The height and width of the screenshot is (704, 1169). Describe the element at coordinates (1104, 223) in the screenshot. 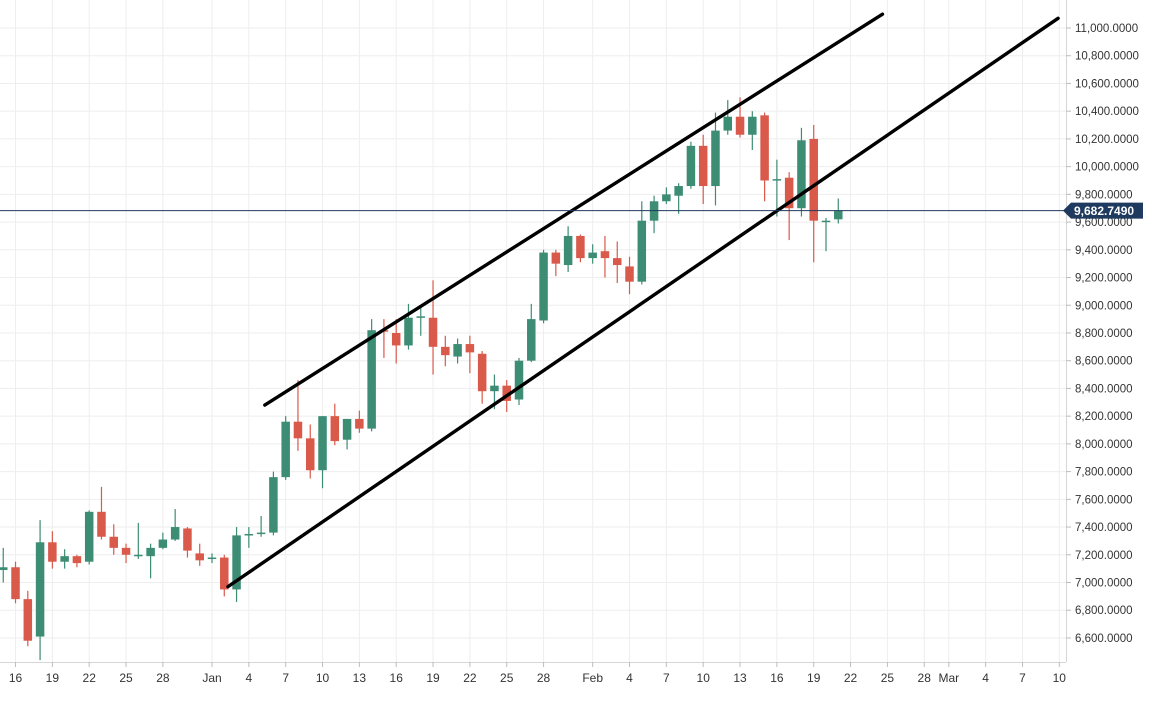

I see `y-tick-label: 9,600.0000` at that location.